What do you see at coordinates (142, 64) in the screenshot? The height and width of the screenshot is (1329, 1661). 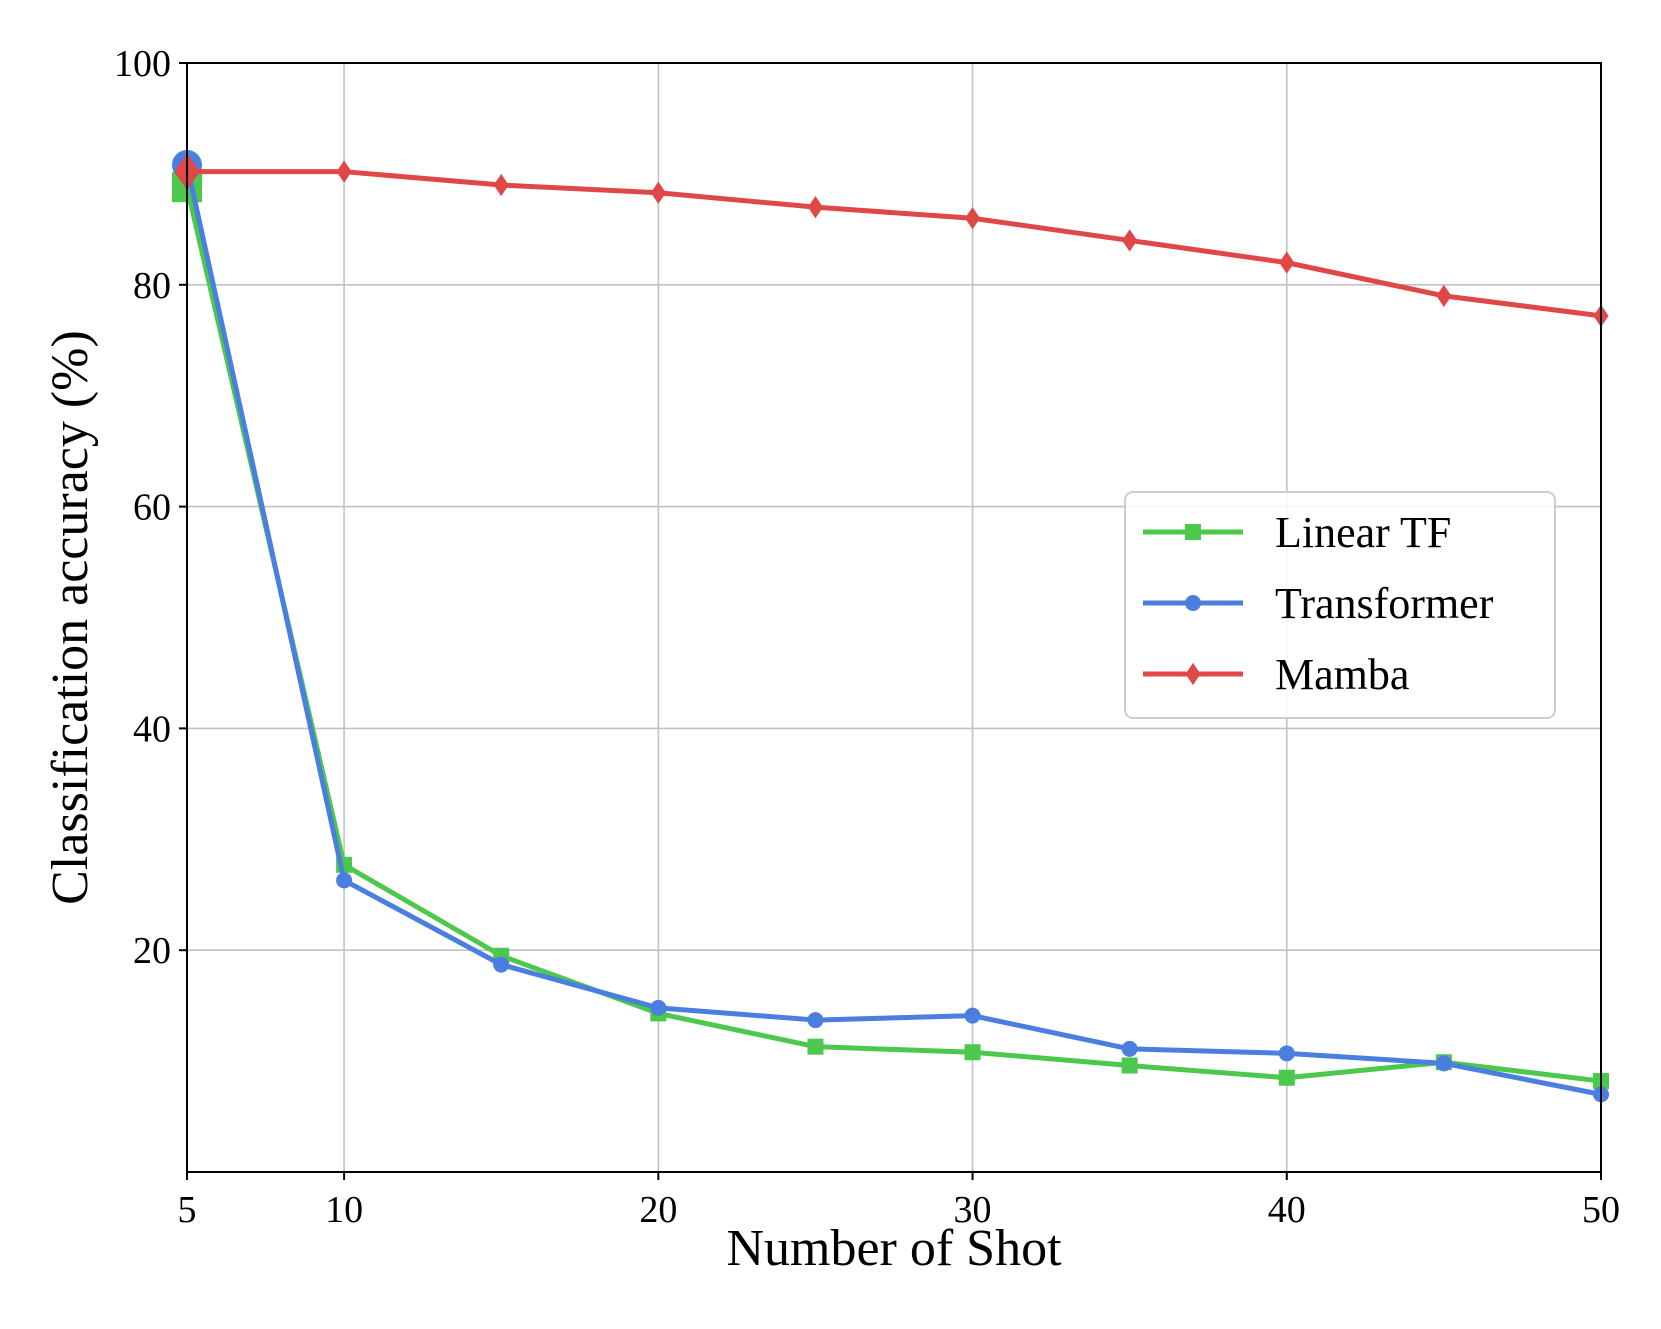 I see `y-tick-label-100: 100` at bounding box center [142, 64].